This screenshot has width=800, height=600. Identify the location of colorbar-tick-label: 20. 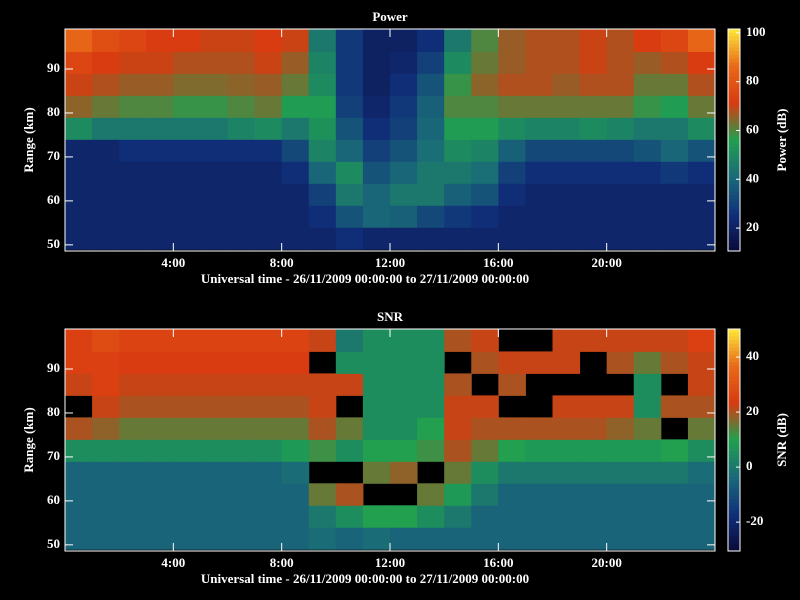
(752, 410).